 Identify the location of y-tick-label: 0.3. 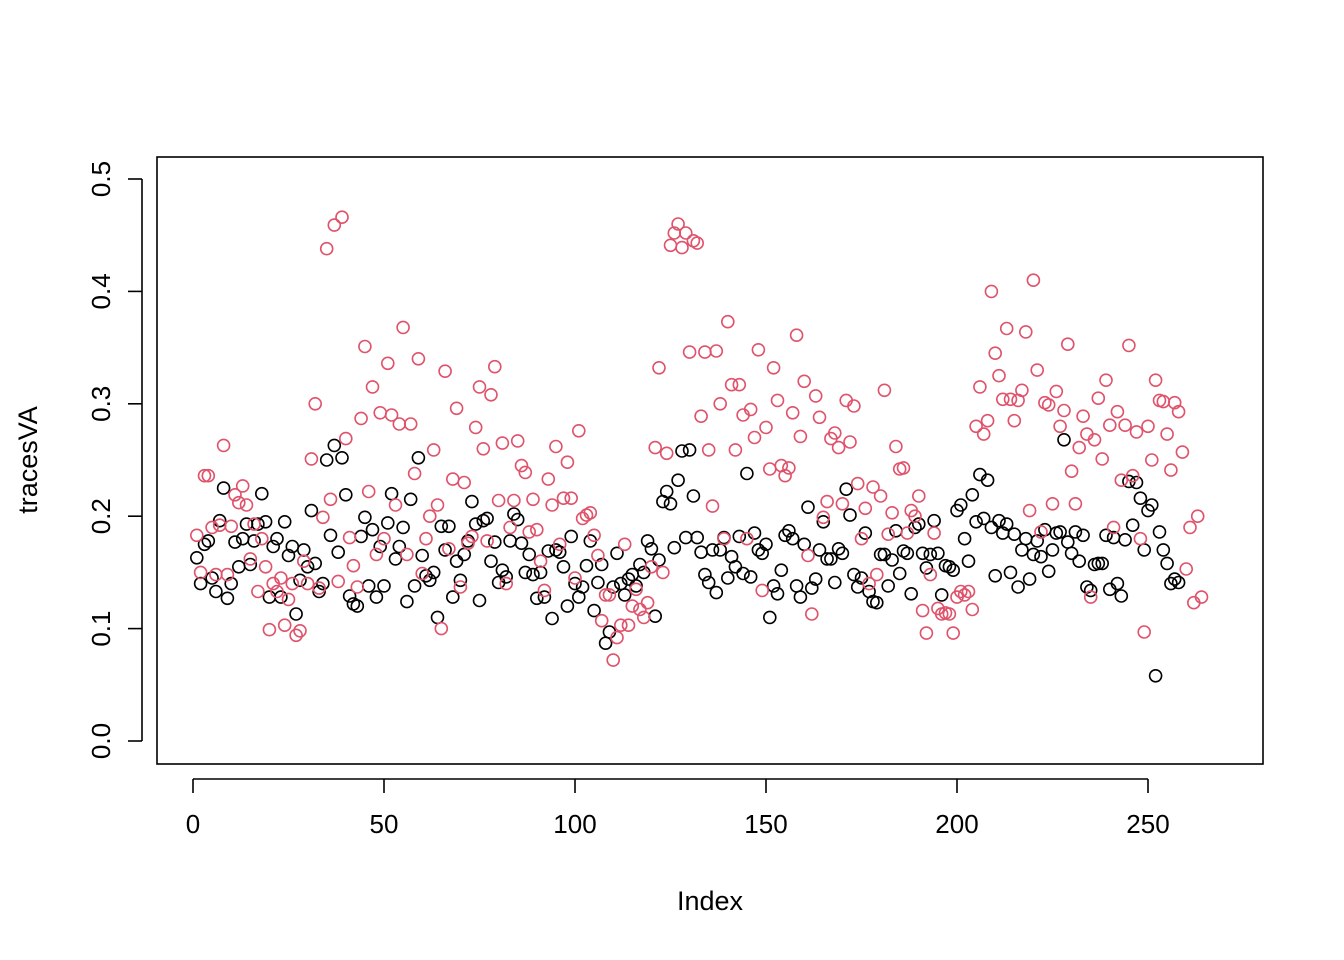
(101, 404).